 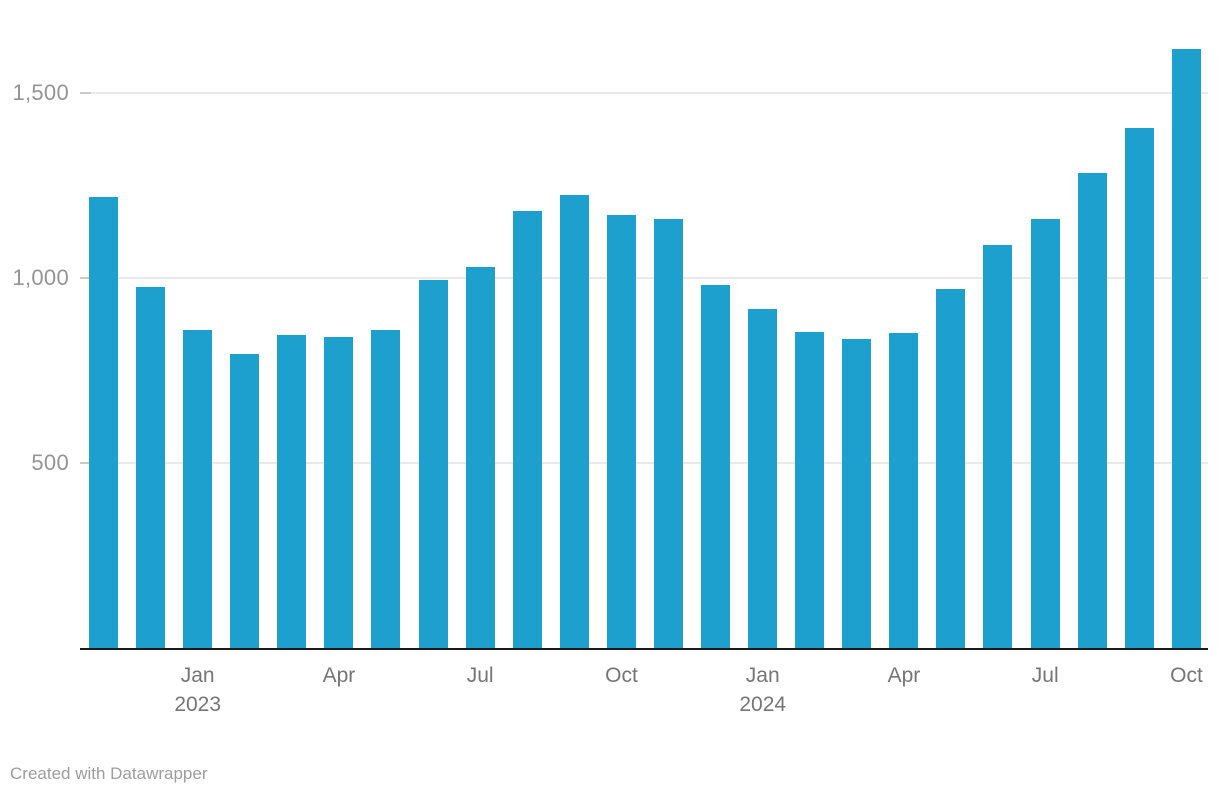 What do you see at coordinates (198, 704) in the screenshot?
I see `x-tick-year: 2023` at bounding box center [198, 704].